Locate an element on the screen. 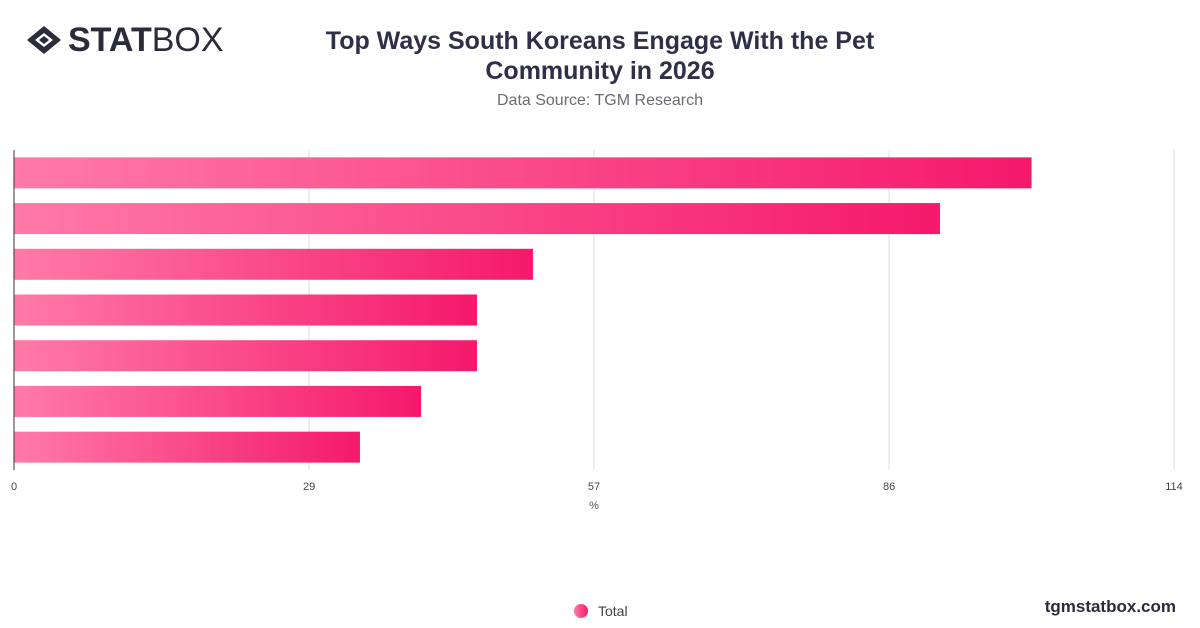 Image resolution: width=1200 pixels, height=628 pixels. x-tick-label: 86 is located at coordinates (889, 487).